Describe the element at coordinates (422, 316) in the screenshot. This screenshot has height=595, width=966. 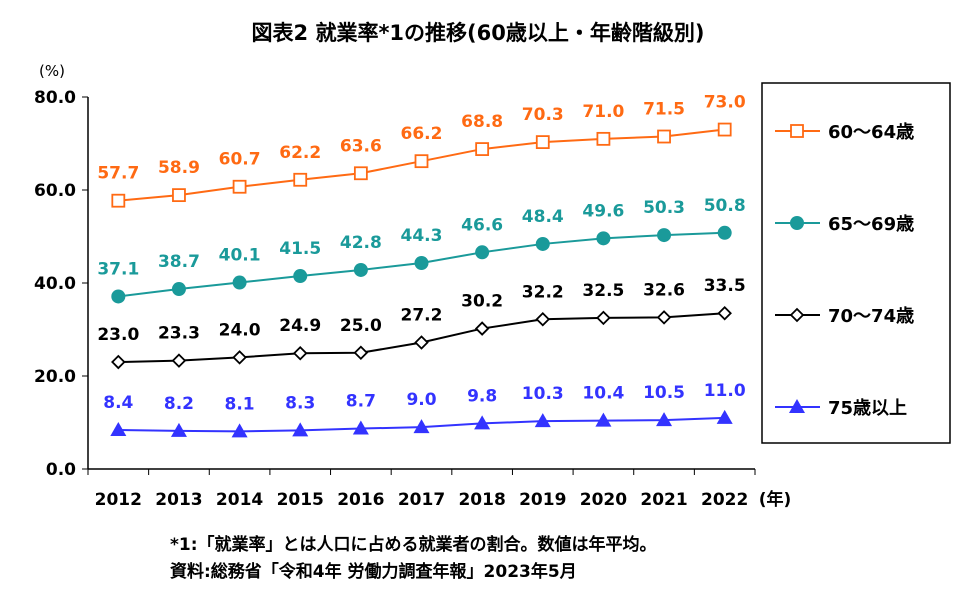
I see `data-label: 27.2` at that location.